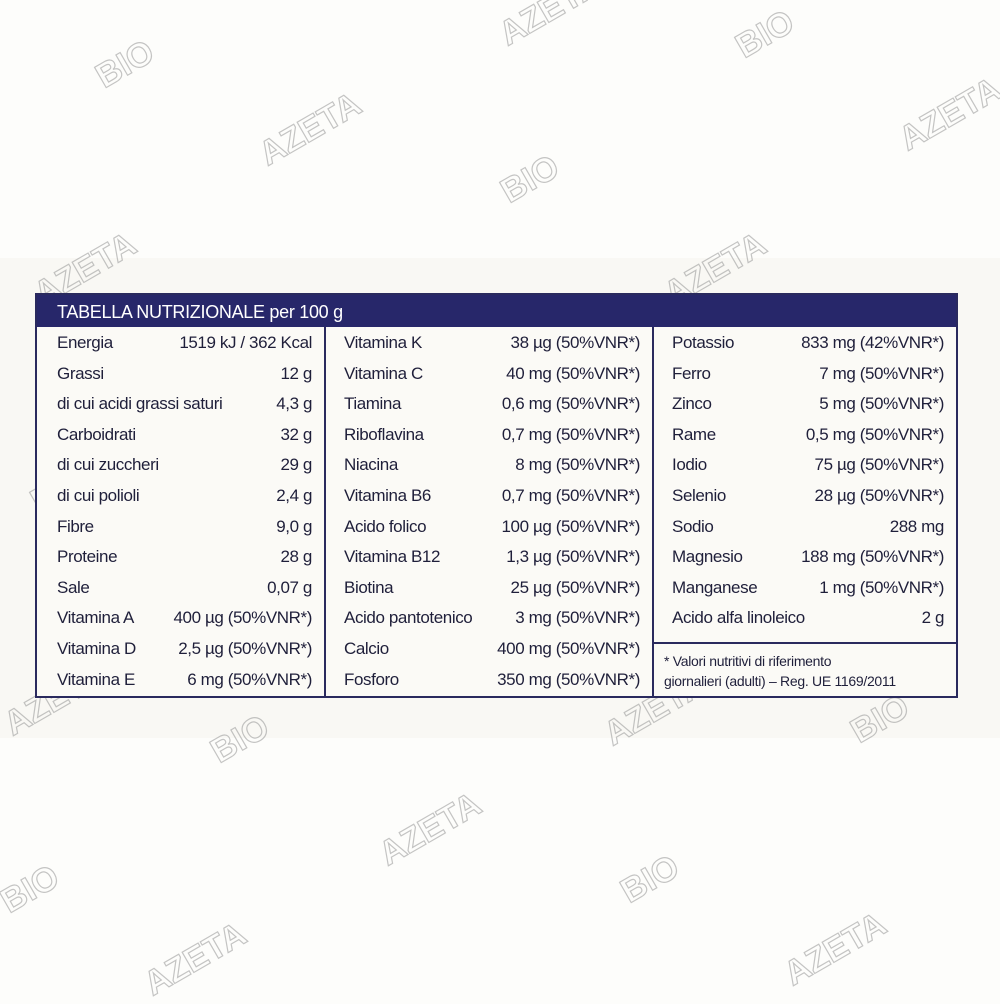 The width and height of the screenshot is (1000, 1004). What do you see at coordinates (85, 342) in the screenshot?
I see `nutrient-name: Energia` at bounding box center [85, 342].